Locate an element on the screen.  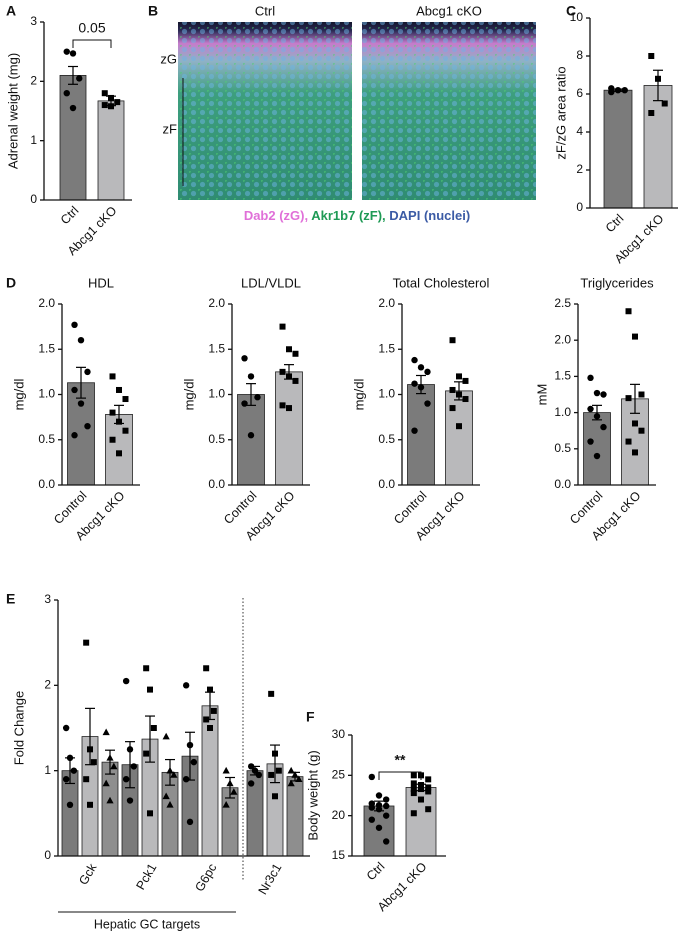
significance-bracket is located at coordinates (400, 775).